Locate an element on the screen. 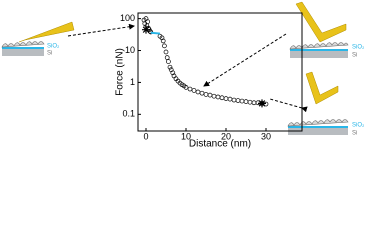 Image resolution: width=378 pixels, height=240 pixels. x-axis-label: Distance (nm) is located at coordinates (220, 144).